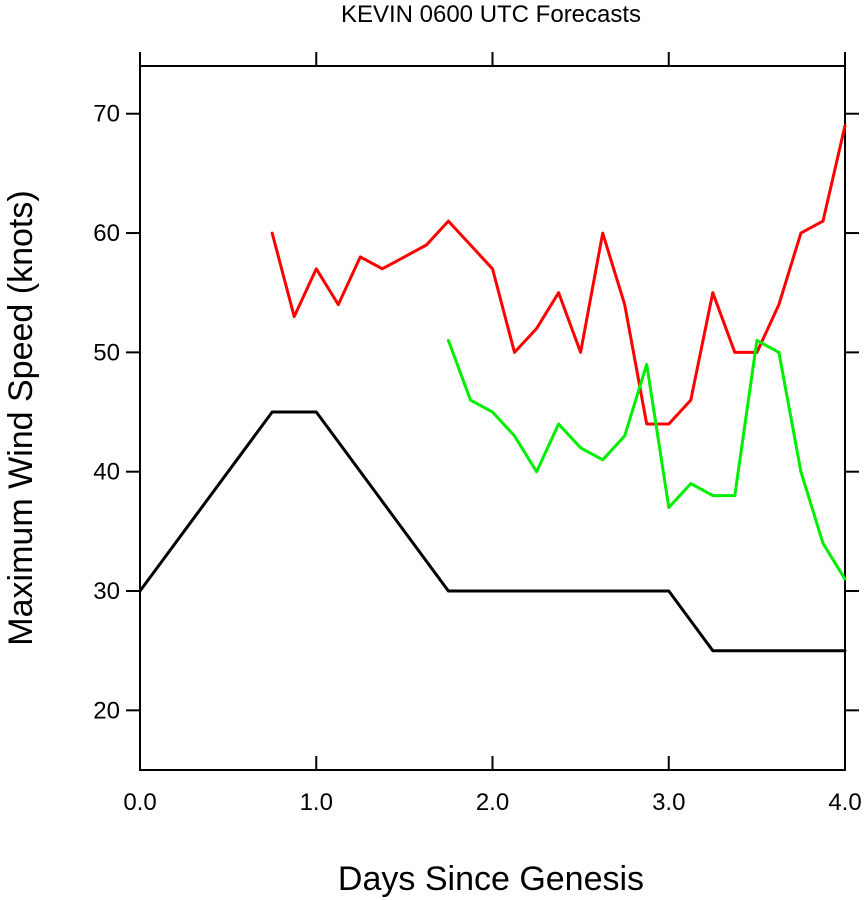  I want to click on x-tick-label: 2.0, so click(492, 802).